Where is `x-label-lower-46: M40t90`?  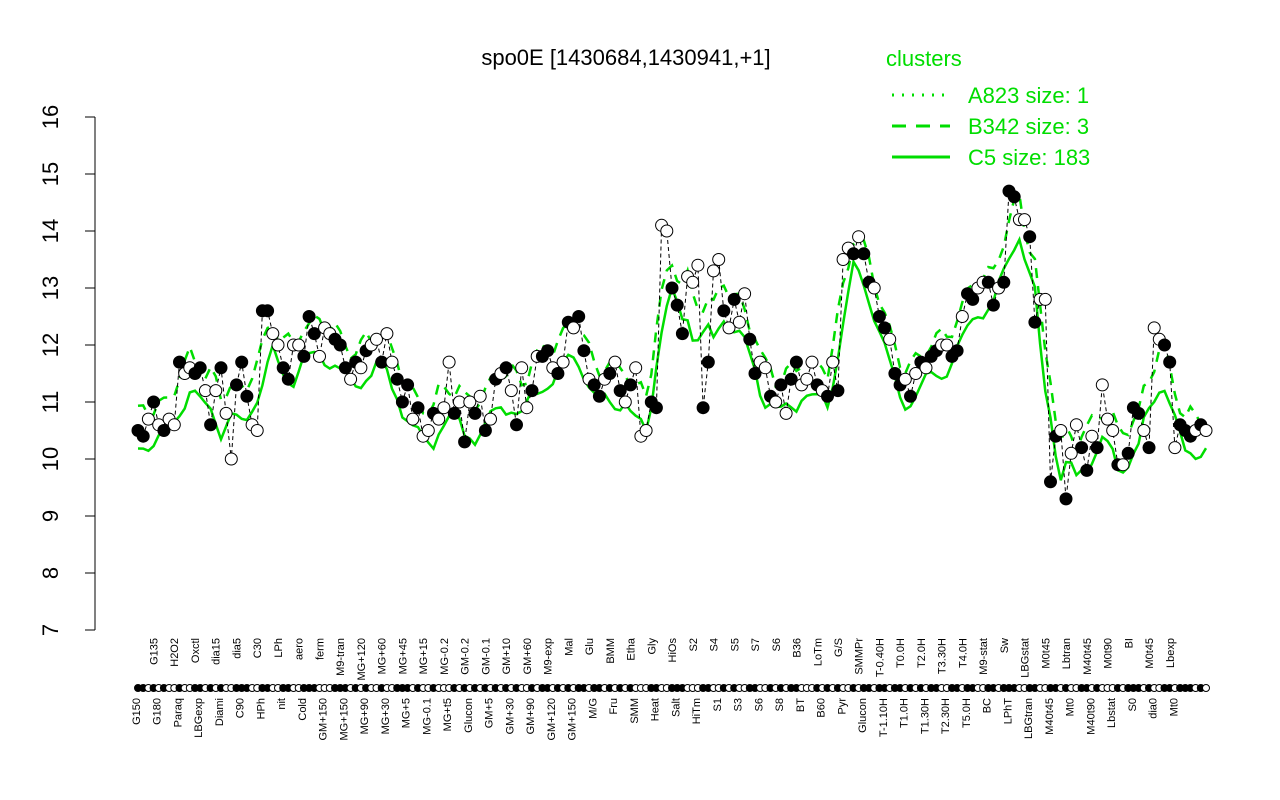 x-label-lower-46: M40t90 is located at coordinates (1091, 716).